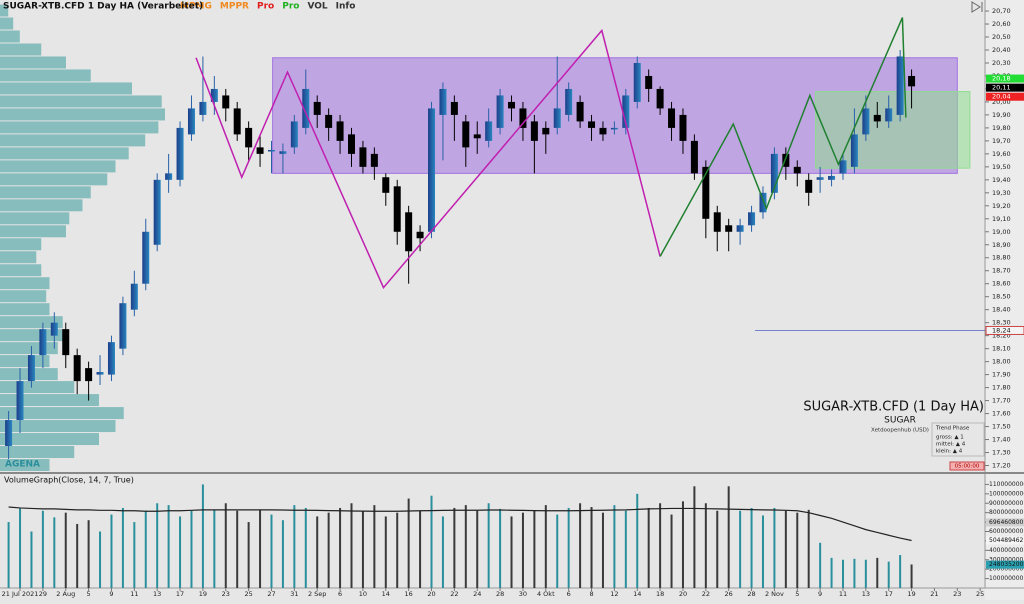 The height and width of the screenshot is (604, 1024). What do you see at coordinates (1001, 102) in the screenshot?
I see `y-tick-label: 20,00` at bounding box center [1001, 102].